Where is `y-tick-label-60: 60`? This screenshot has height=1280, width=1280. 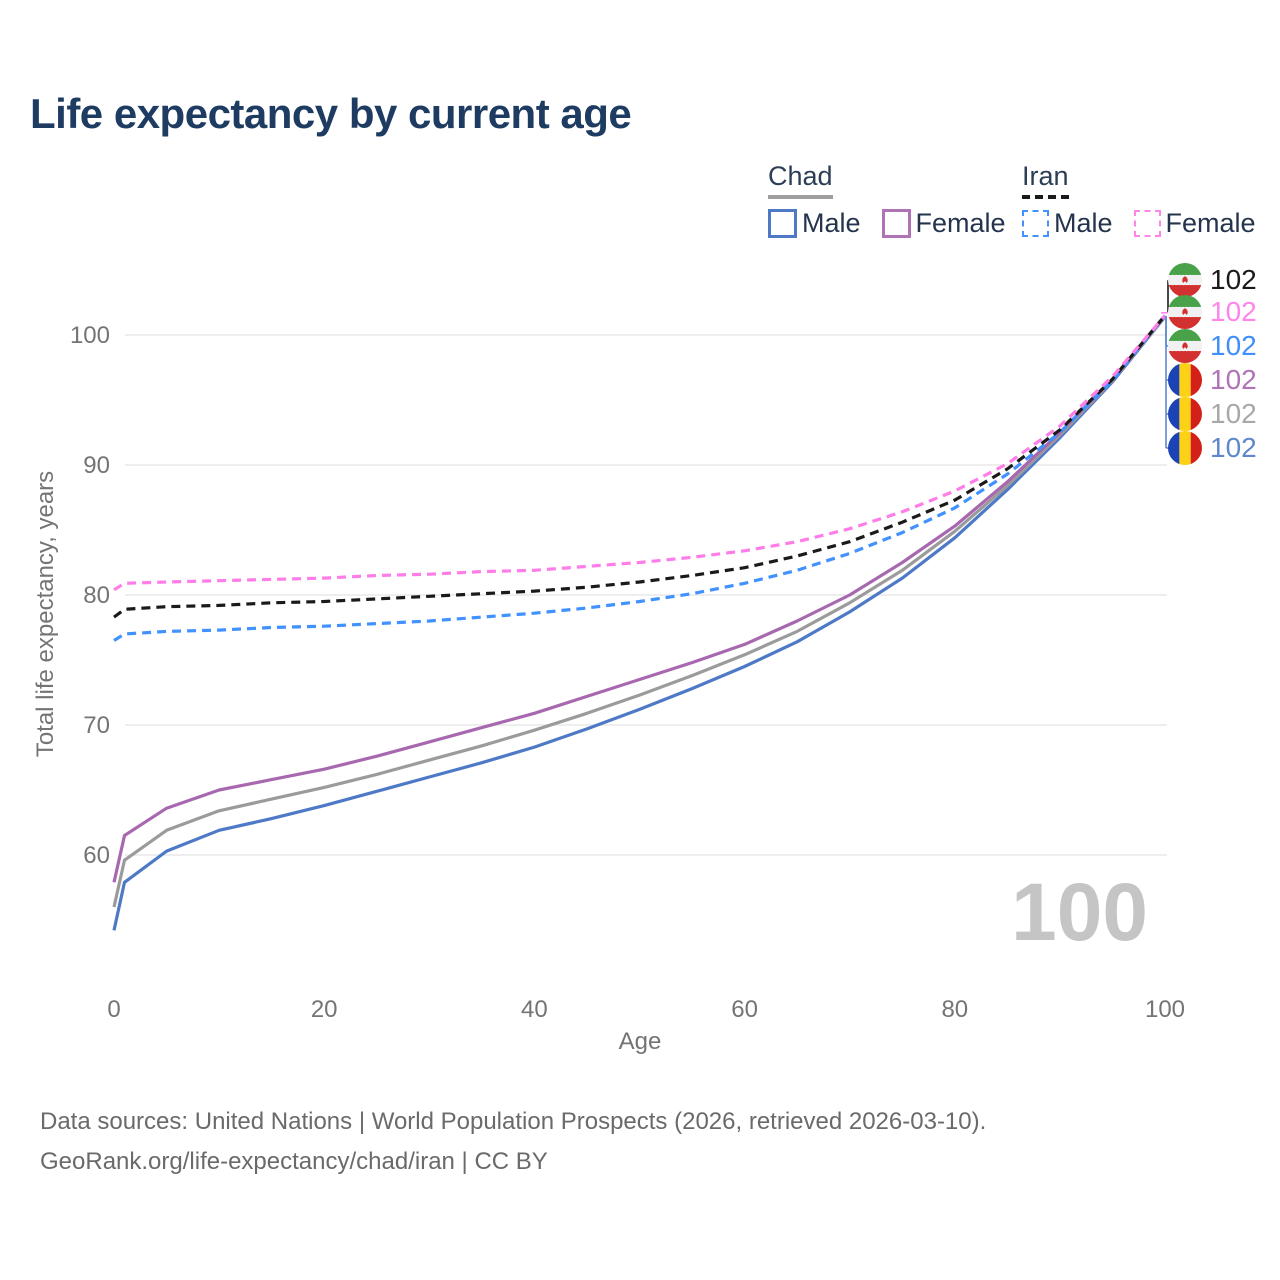
y-tick-label-60: 60 is located at coordinates (96, 855).